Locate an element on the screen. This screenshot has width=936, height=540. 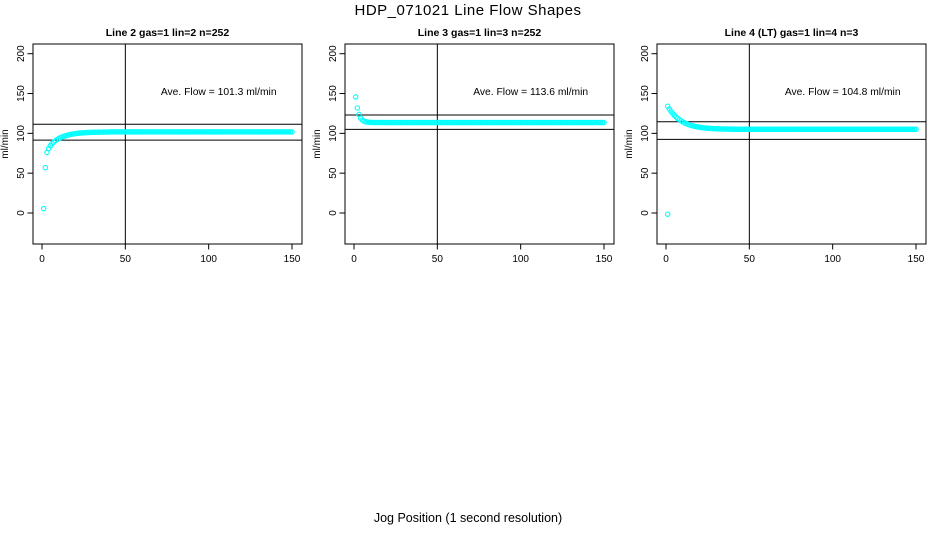
panel-3-title: Line 4 (LT) gas=1 lin=4 n=3 is located at coordinates (792, 33).